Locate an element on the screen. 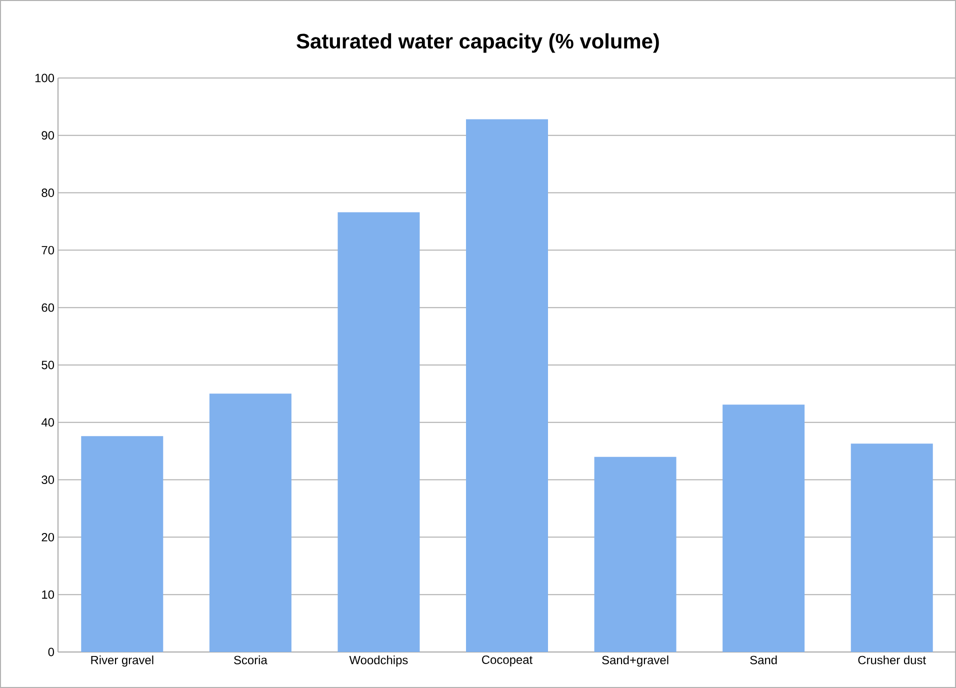  x-tick-label: Crusher dust is located at coordinates (892, 660).